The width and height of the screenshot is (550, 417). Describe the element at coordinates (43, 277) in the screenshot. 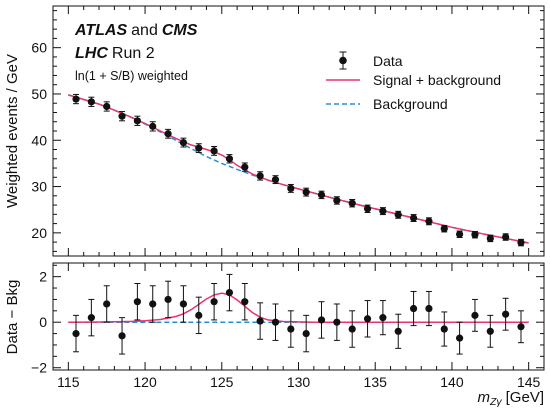

I see `lower-y-tick-label: 2` at that location.